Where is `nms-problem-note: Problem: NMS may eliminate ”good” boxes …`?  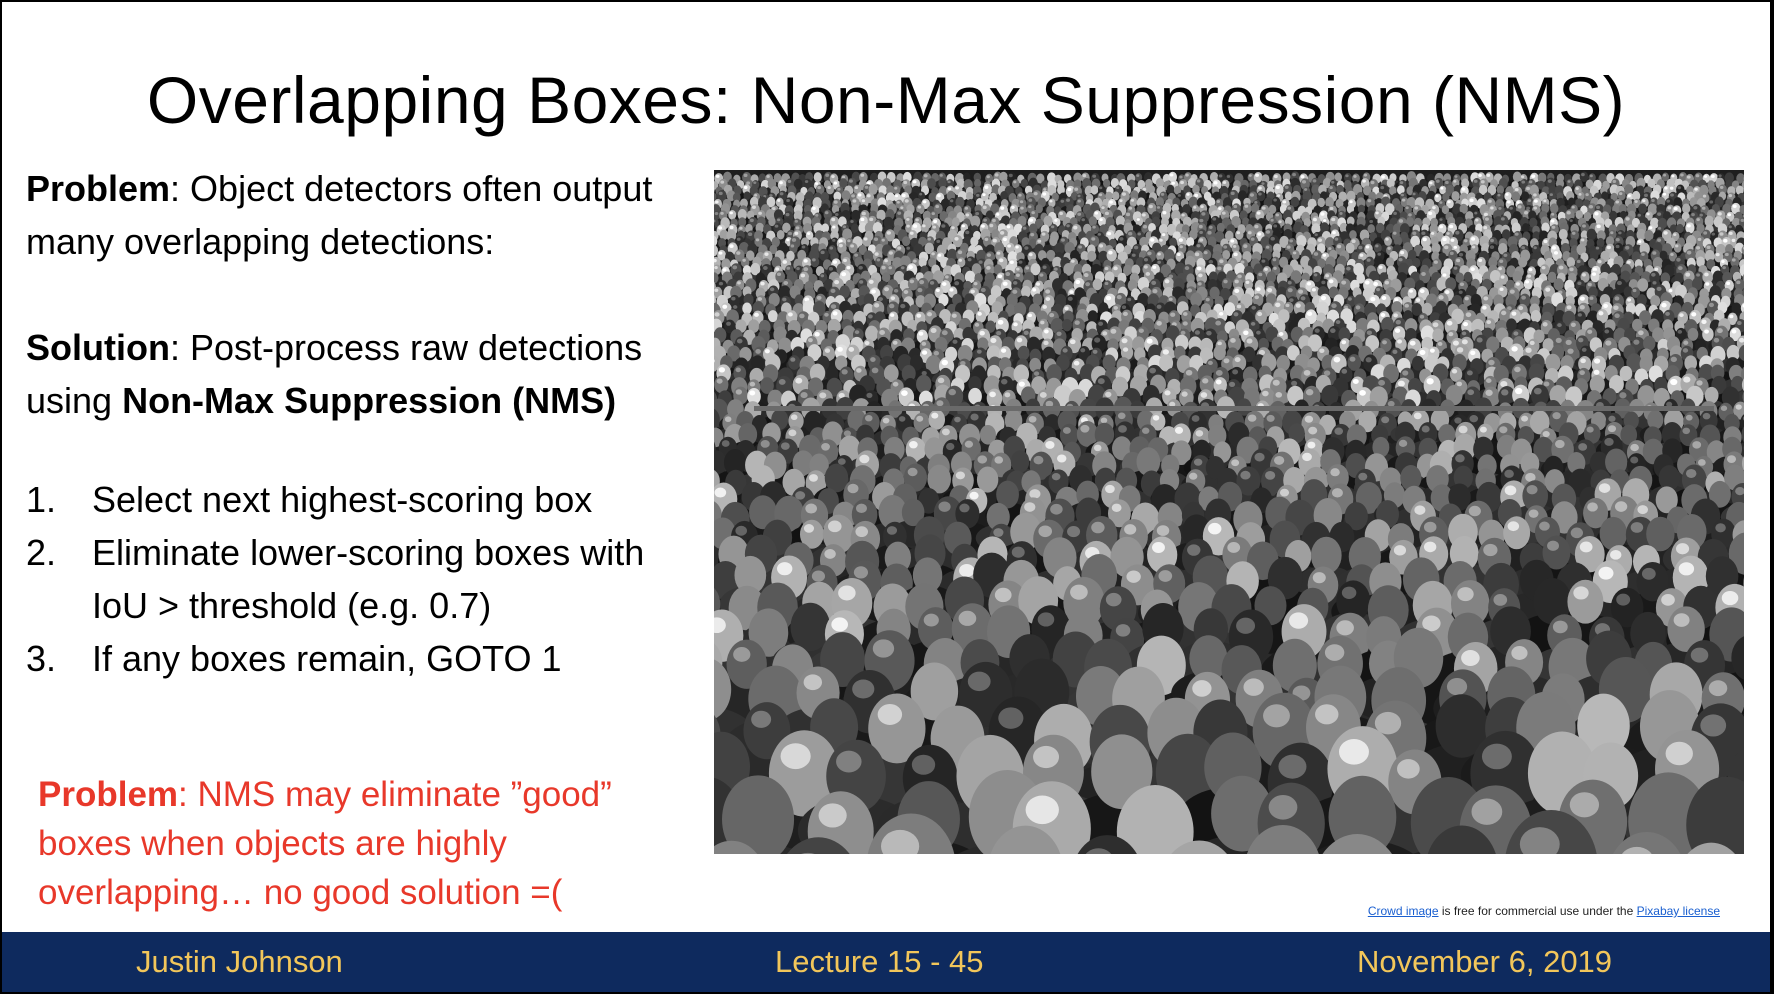
nms-problem-note: Problem: NMS may eliminate ”good” boxes … is located at coordinates (358, 843).